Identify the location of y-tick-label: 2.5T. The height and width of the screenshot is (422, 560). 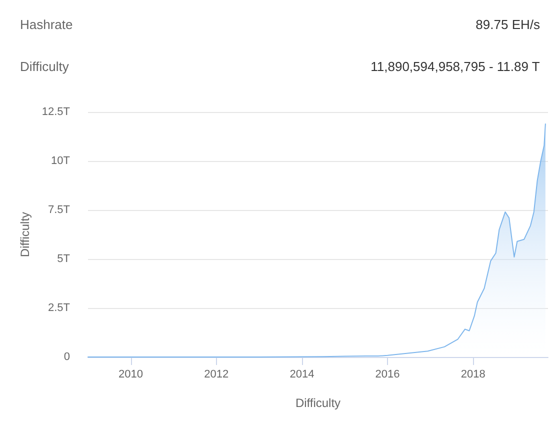
(59, 308).